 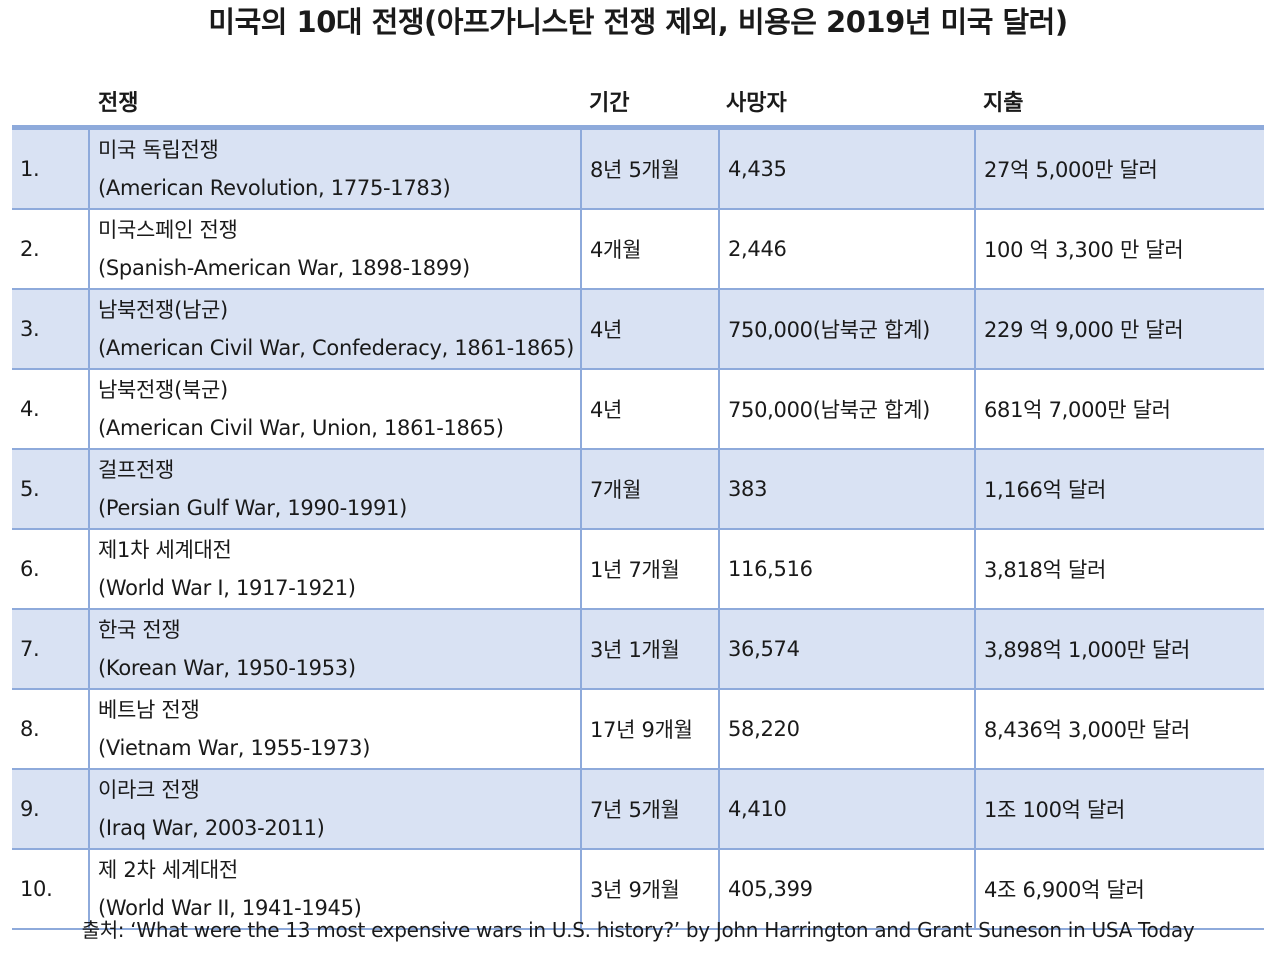 What do you see at coordinates (1119, 569) in the screenshot?
I see `cost-cell: 3,818억 달러` at bounding box center [1119, 569].